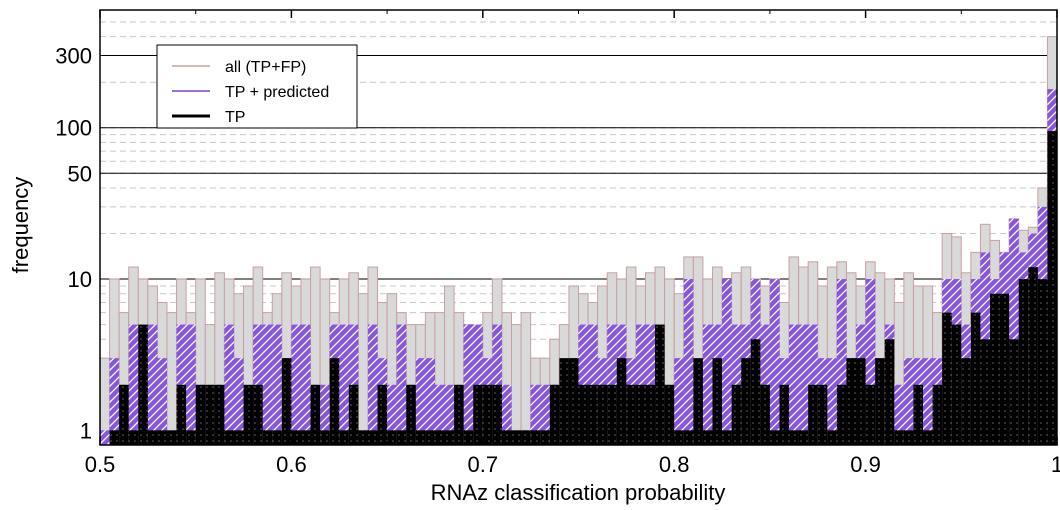  I want to click on y-tick-label: 100, so click(73, 128).